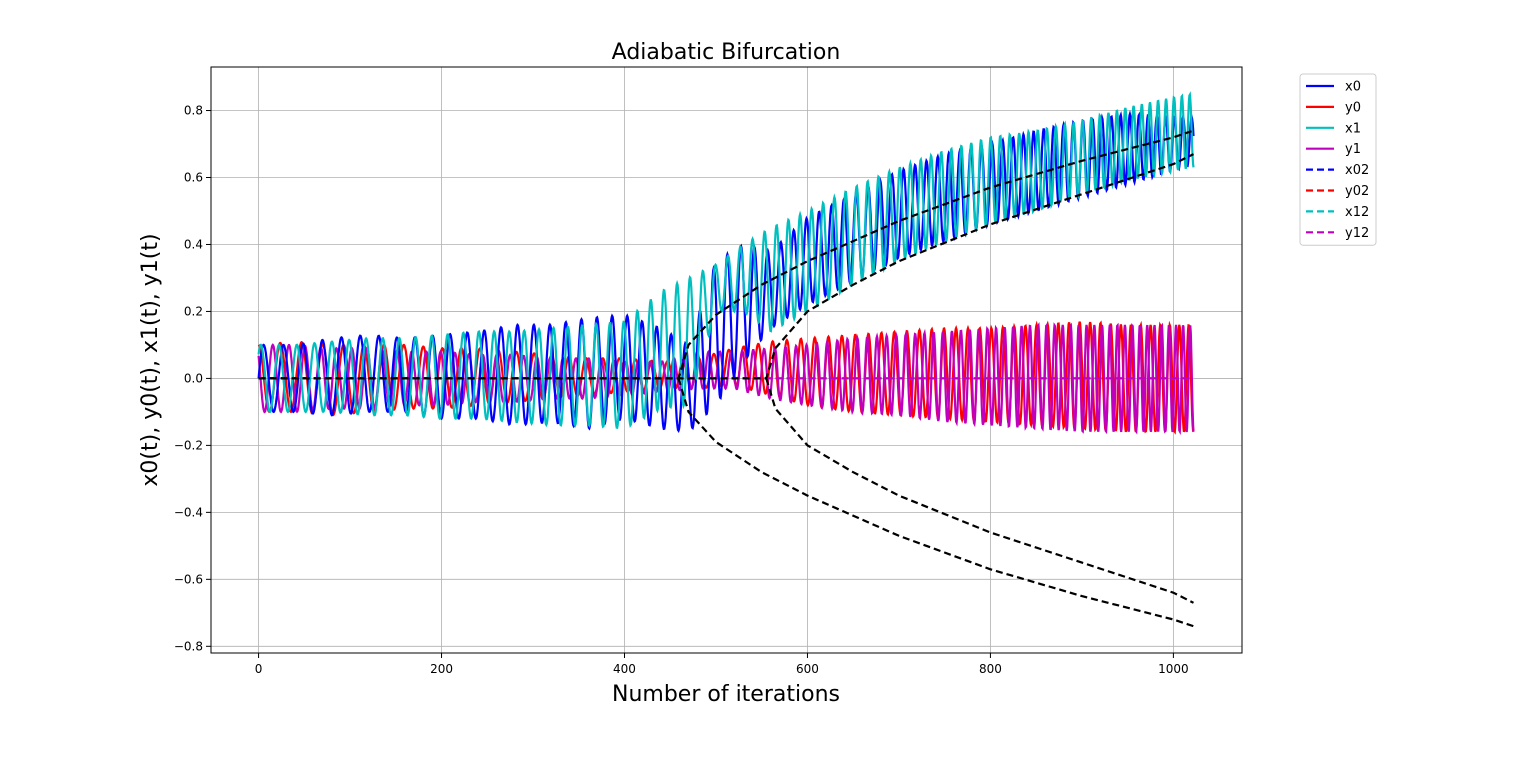 The height and width of the screenshot is (761, 1536). What do you see at coordinates (726, 52) in the screenshot?
I see `chart-title: Adiabatic Bifurcation` at bounding box center [726, 52].